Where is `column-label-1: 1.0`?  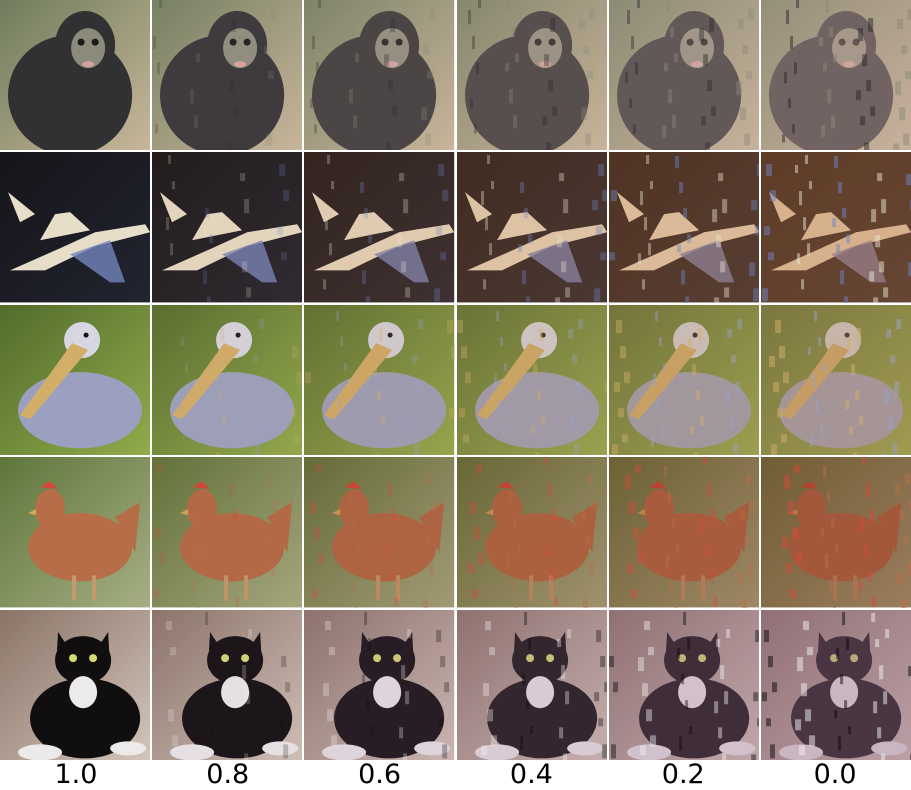
column-label-1: 1.0 is located at coordinates (76, 774).